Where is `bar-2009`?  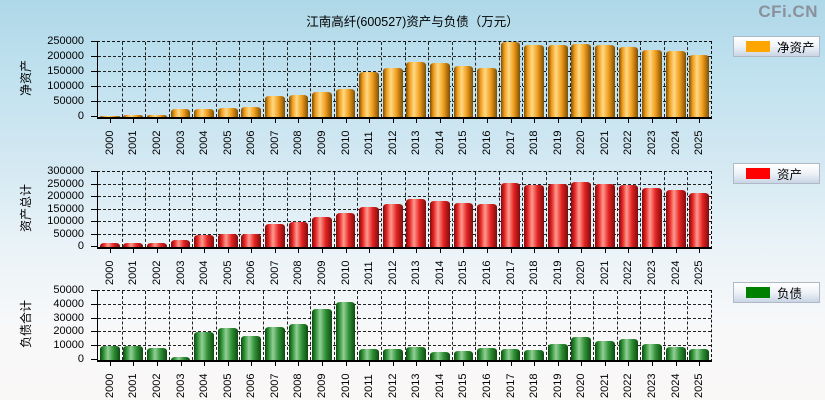 bar-2009 is located at coordinates (322, 232).